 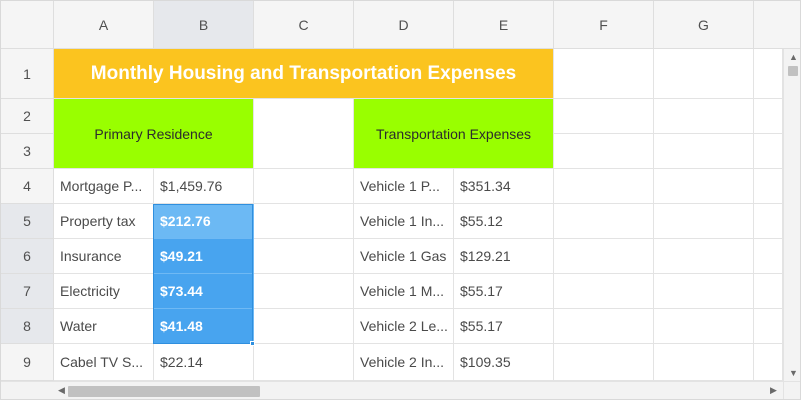 What do you see at coordinates (704, 256) in the screenshot?
I see `cell-g6` at bounding box center [704, 256].